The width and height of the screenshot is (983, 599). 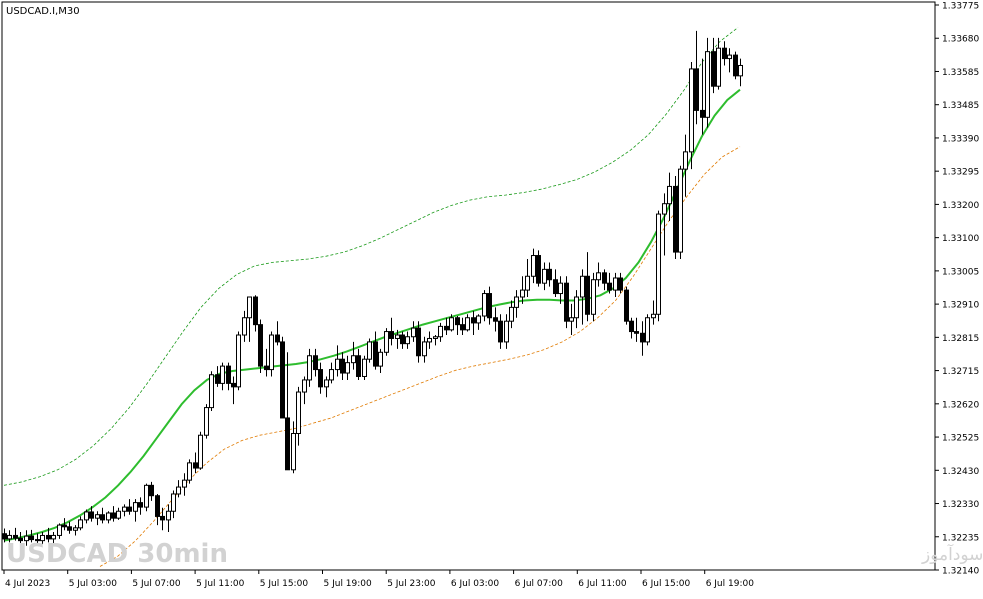 I want to click on y-tick-label: 1.33200, so click(x=960, y=206).